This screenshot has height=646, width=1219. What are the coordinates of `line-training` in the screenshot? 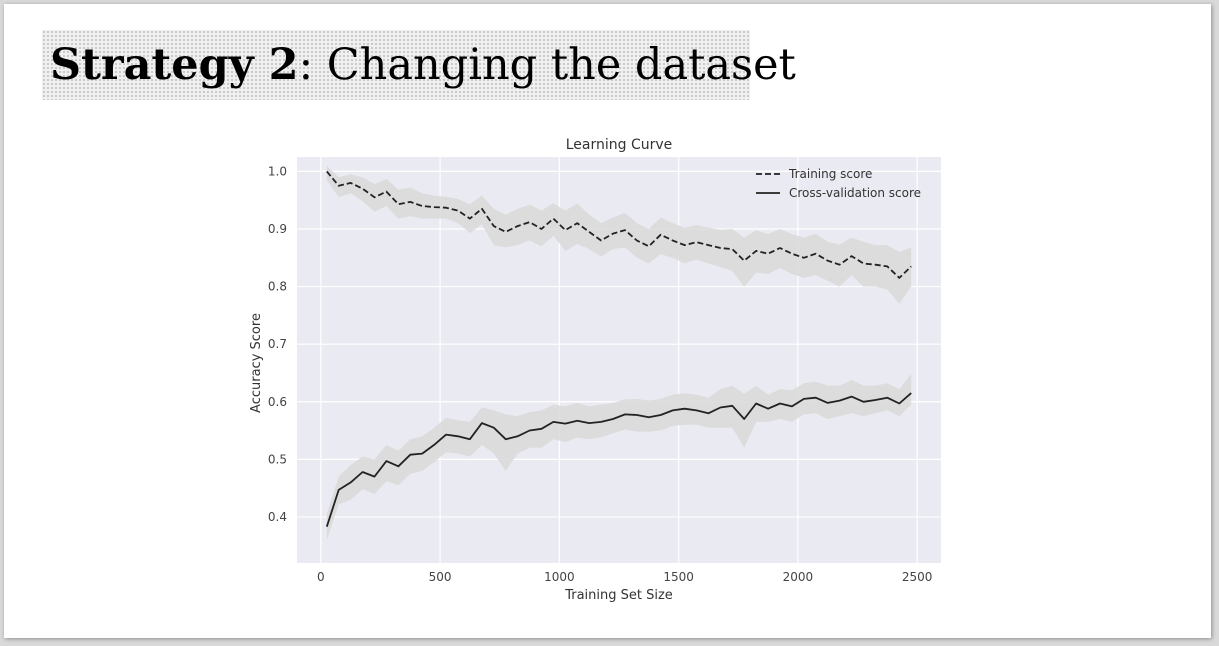 It's located at (619, 224).